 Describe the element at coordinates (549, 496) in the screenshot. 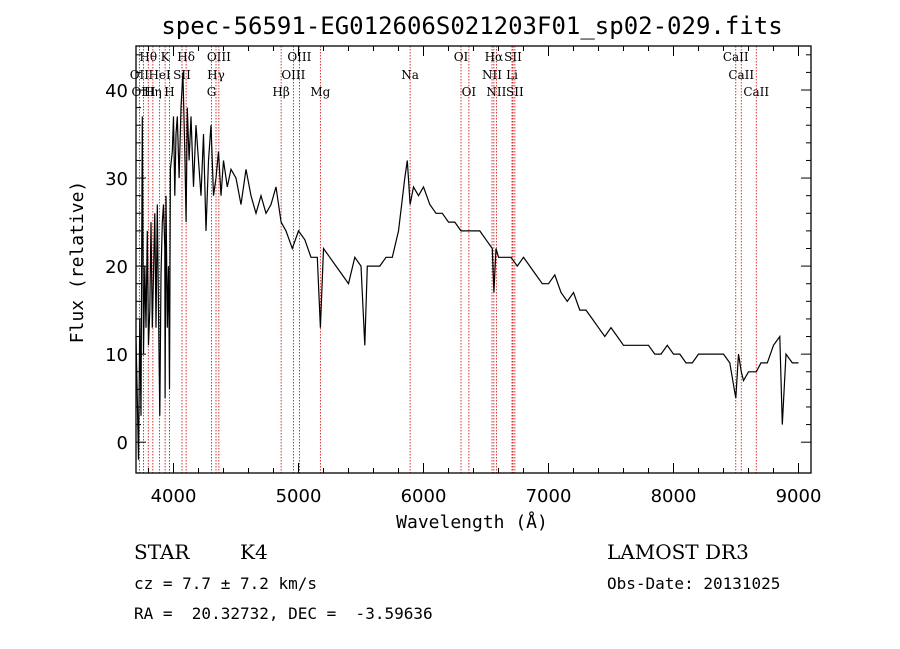

I see `x-tick-label: 7000` at that location.